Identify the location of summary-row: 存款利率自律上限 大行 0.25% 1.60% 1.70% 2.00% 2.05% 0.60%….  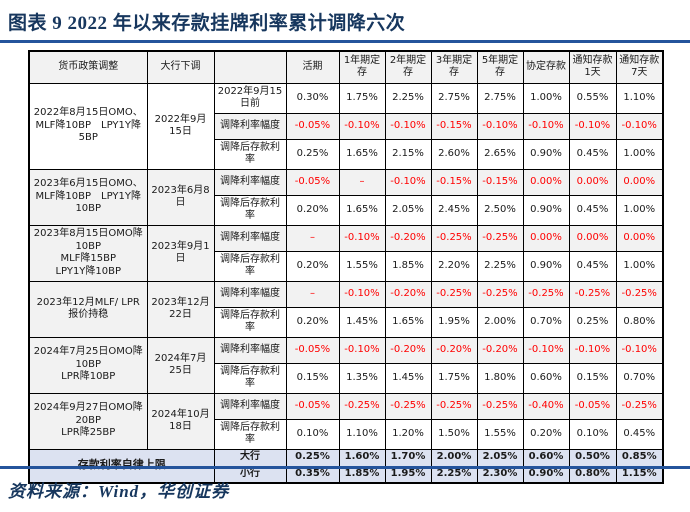
(346, 466).